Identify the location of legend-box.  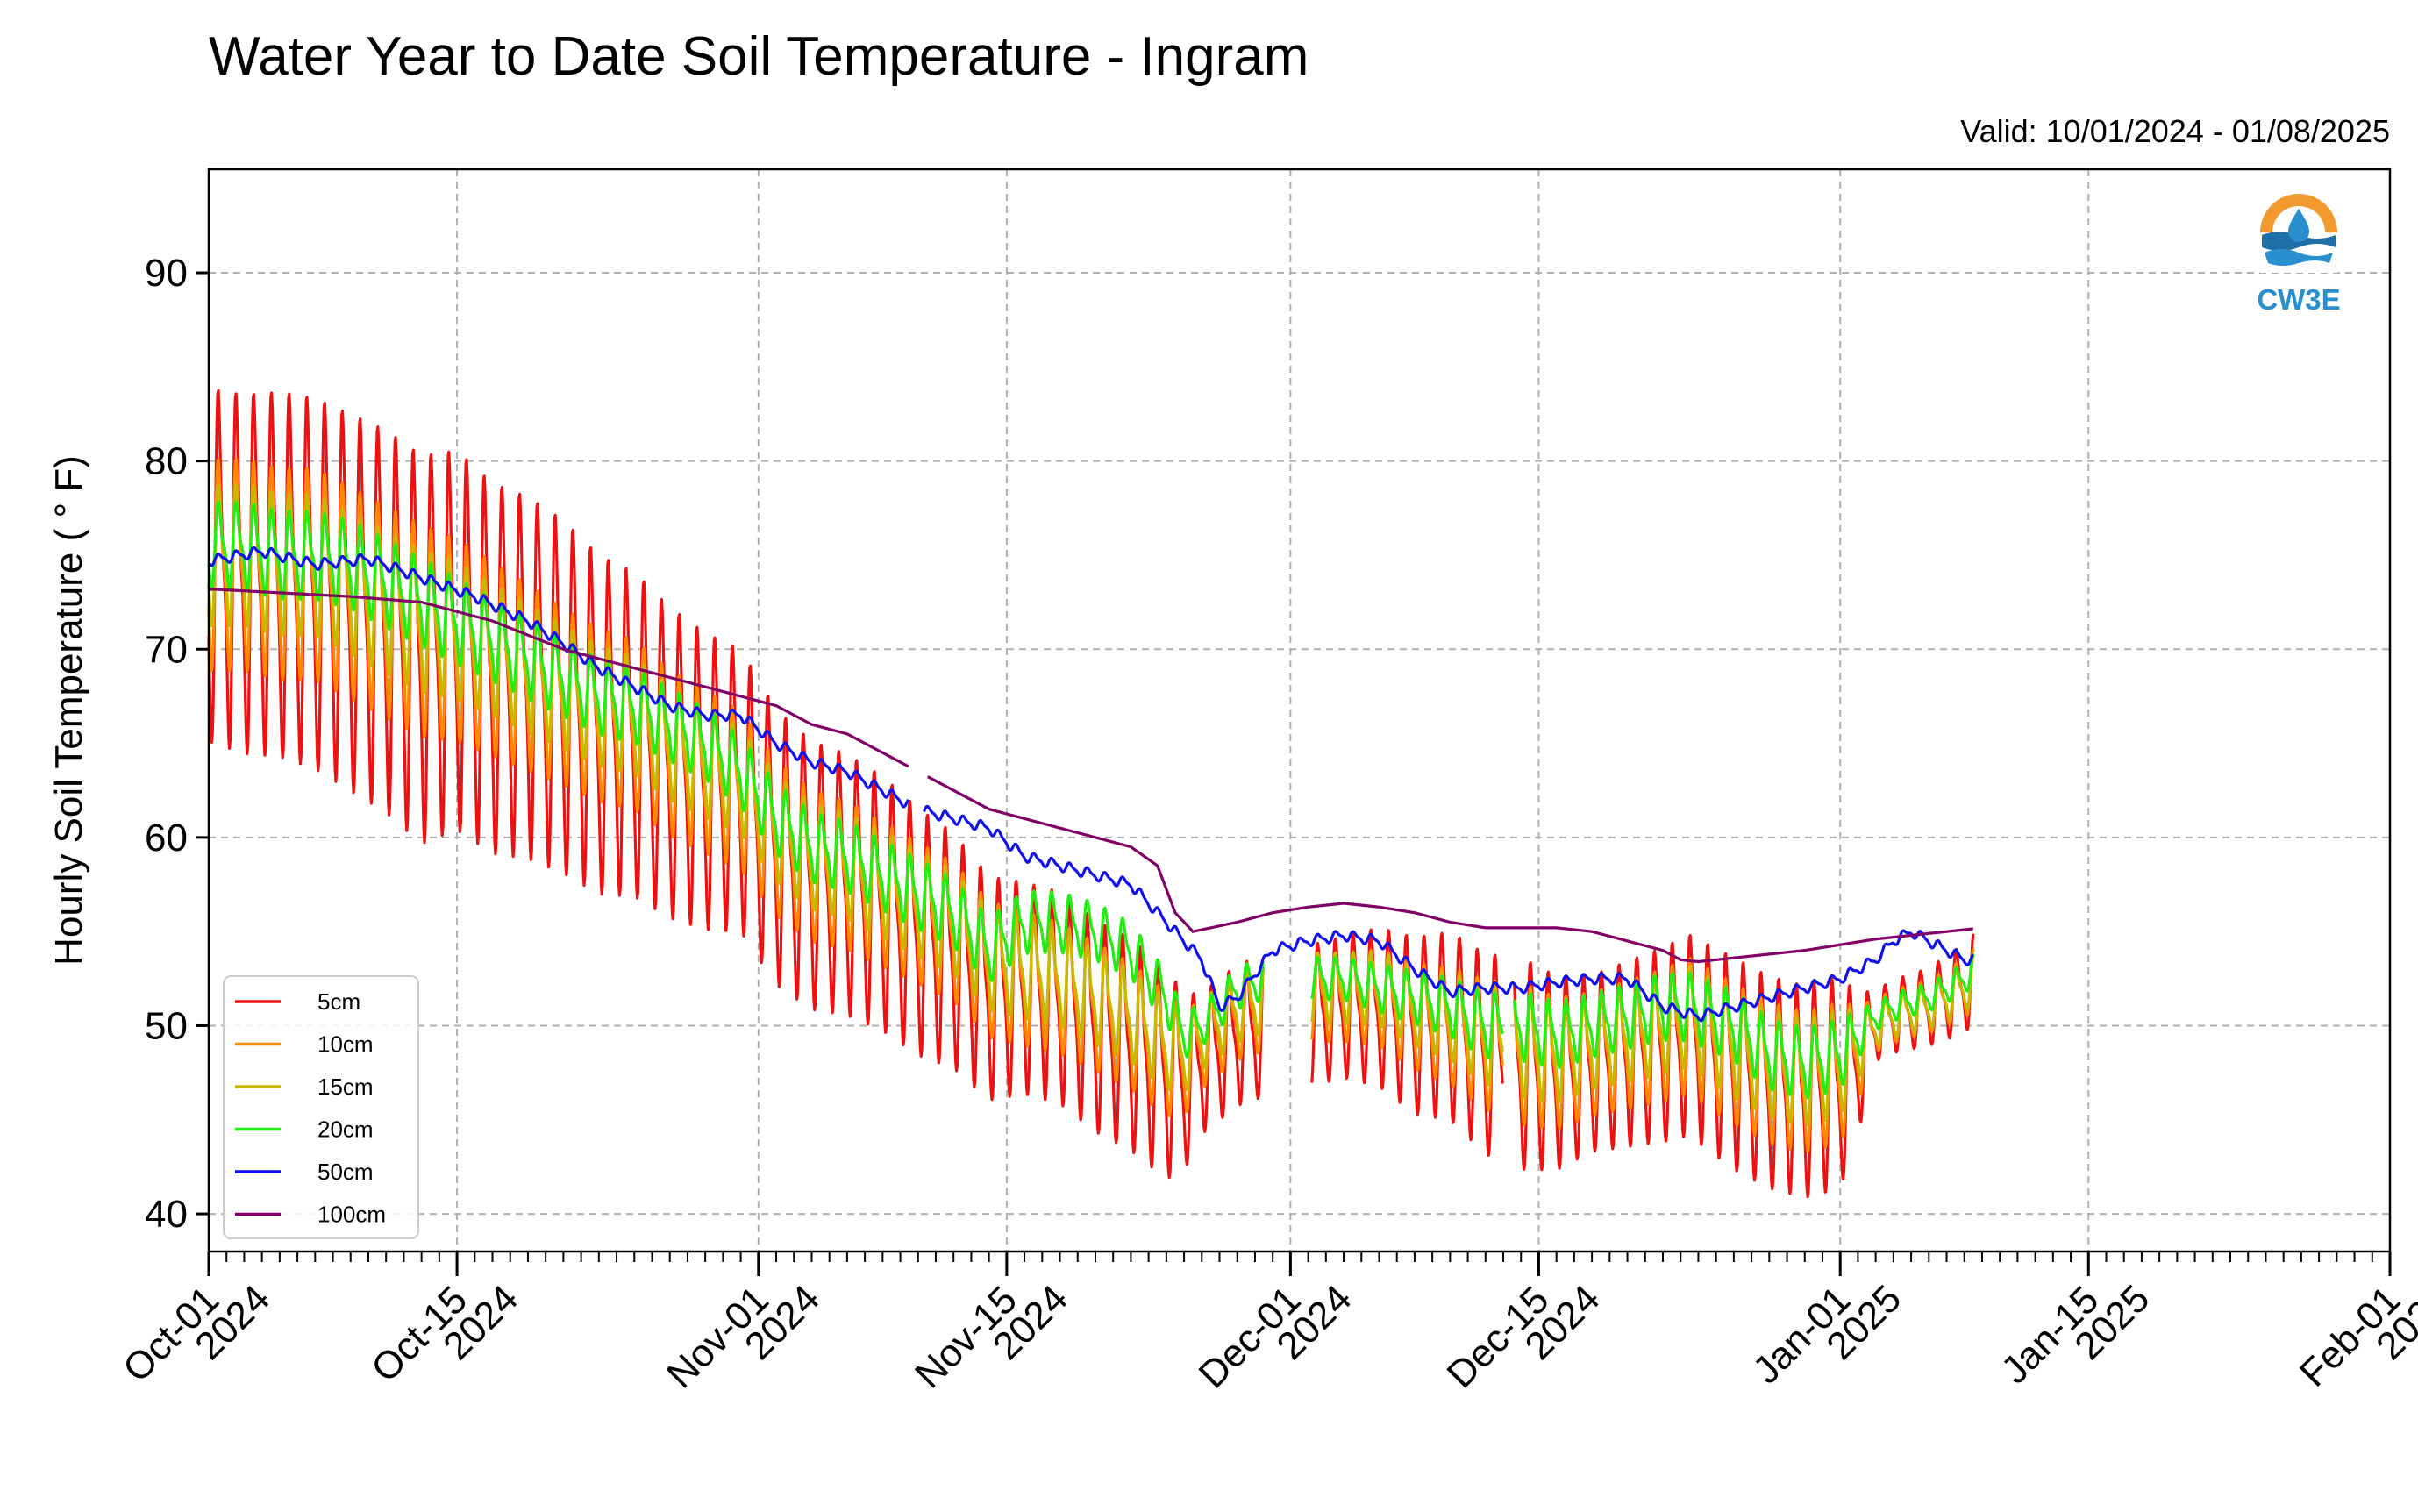
(321, 1107).